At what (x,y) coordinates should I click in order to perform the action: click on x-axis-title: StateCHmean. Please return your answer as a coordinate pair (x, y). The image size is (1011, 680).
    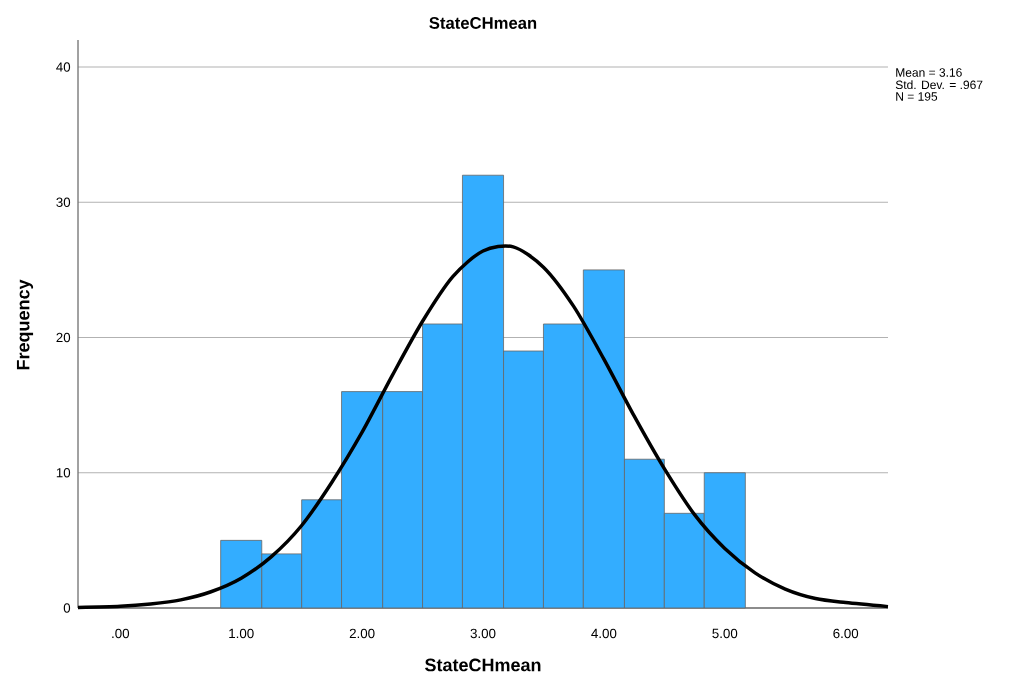
    Looking at the image, I should click on (483, 665).